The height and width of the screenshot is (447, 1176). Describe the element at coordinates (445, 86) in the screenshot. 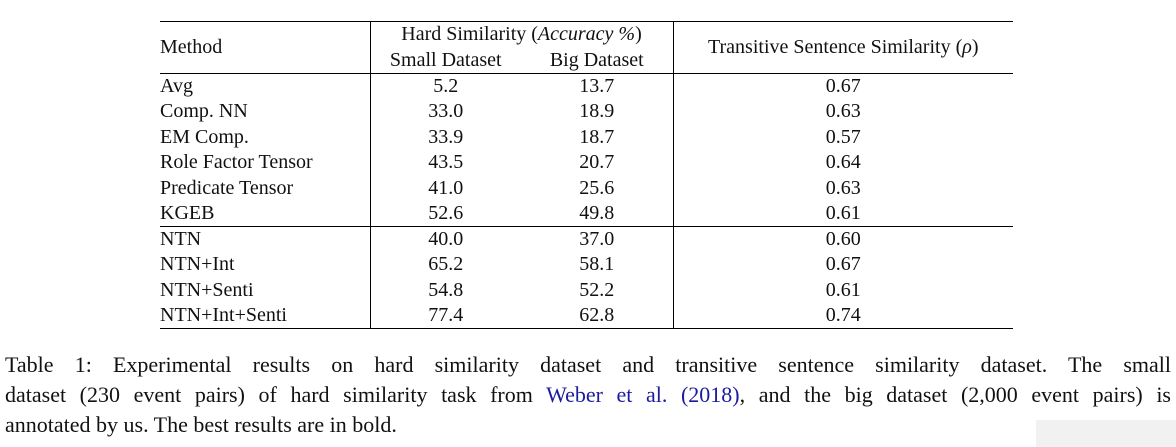

I see `small-dataset-cell: 5.2` at that location.